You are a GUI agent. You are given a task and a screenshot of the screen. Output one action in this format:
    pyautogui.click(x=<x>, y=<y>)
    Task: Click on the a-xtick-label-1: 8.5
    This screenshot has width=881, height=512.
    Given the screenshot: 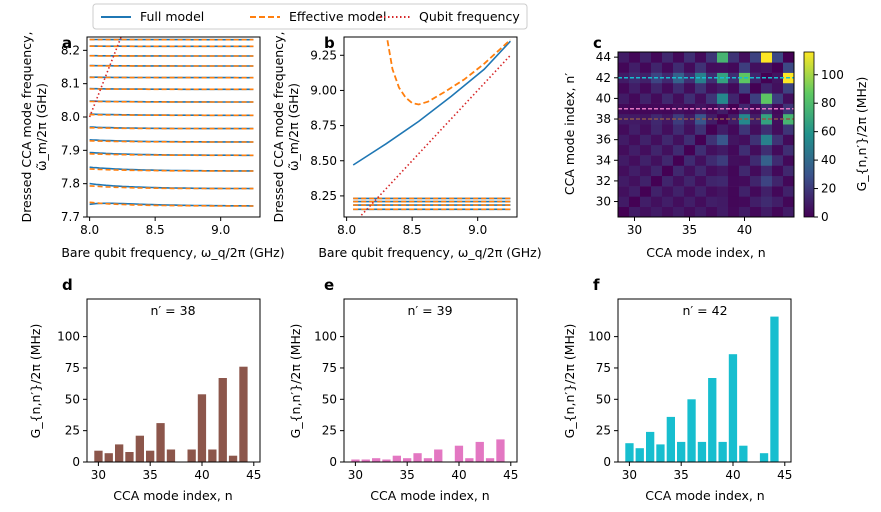 What is the action you would take?
    pyautogui.click(x=155, y=230)
    